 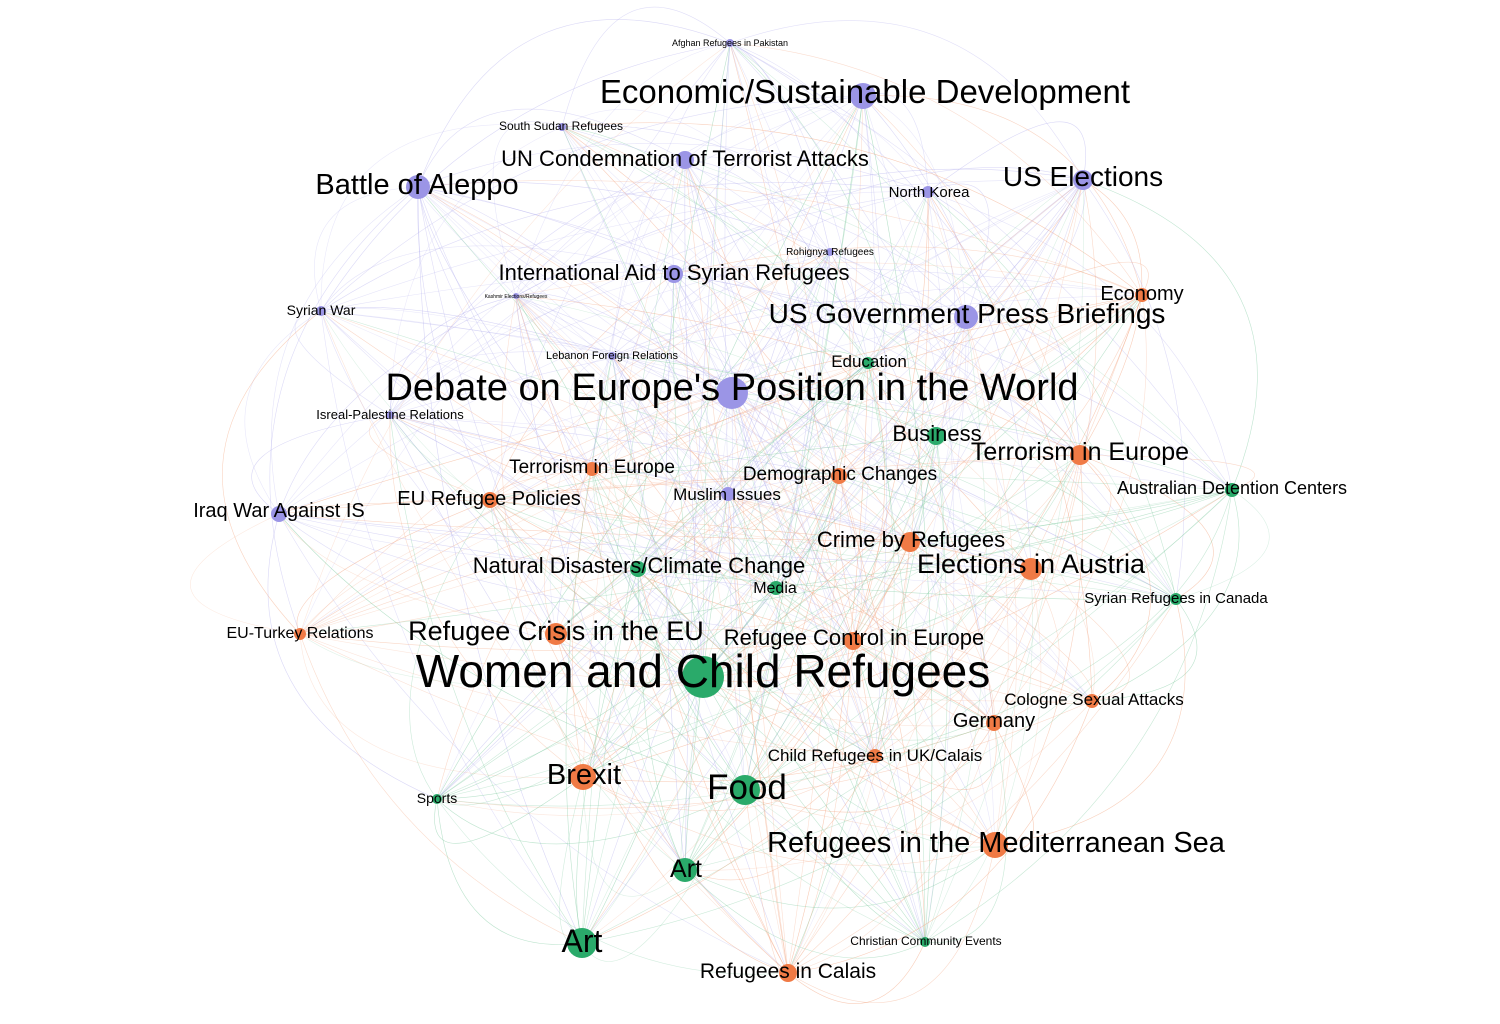 I want to click on node-usgov, so click(x=966, y=317).